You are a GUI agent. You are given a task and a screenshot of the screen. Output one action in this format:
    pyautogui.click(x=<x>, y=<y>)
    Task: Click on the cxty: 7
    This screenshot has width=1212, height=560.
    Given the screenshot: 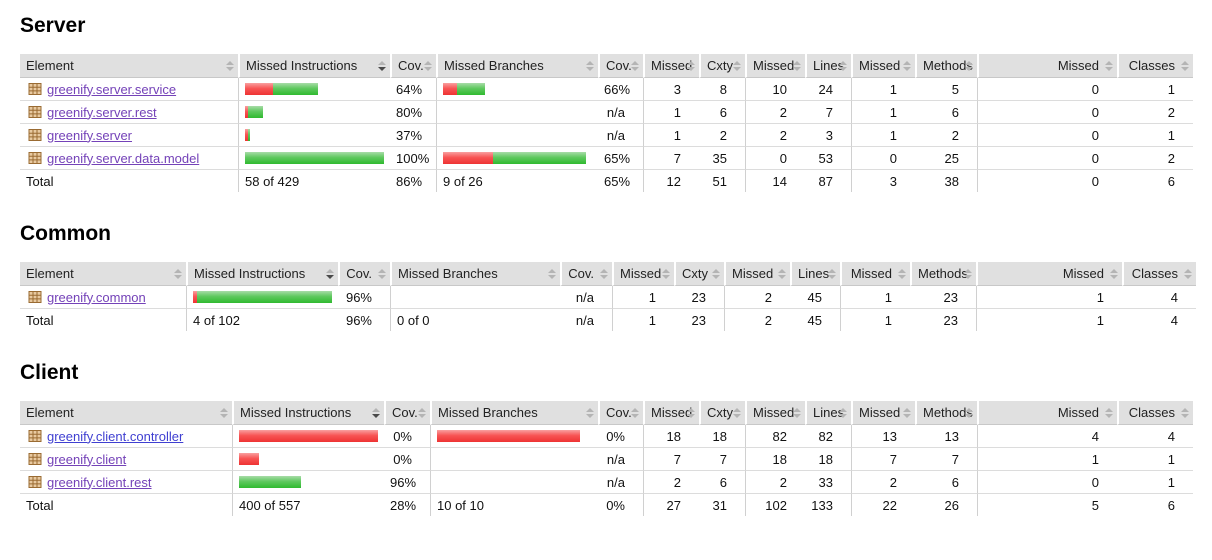 What is the action you would take?
    pyautogui.click(x=722, y=459)
    